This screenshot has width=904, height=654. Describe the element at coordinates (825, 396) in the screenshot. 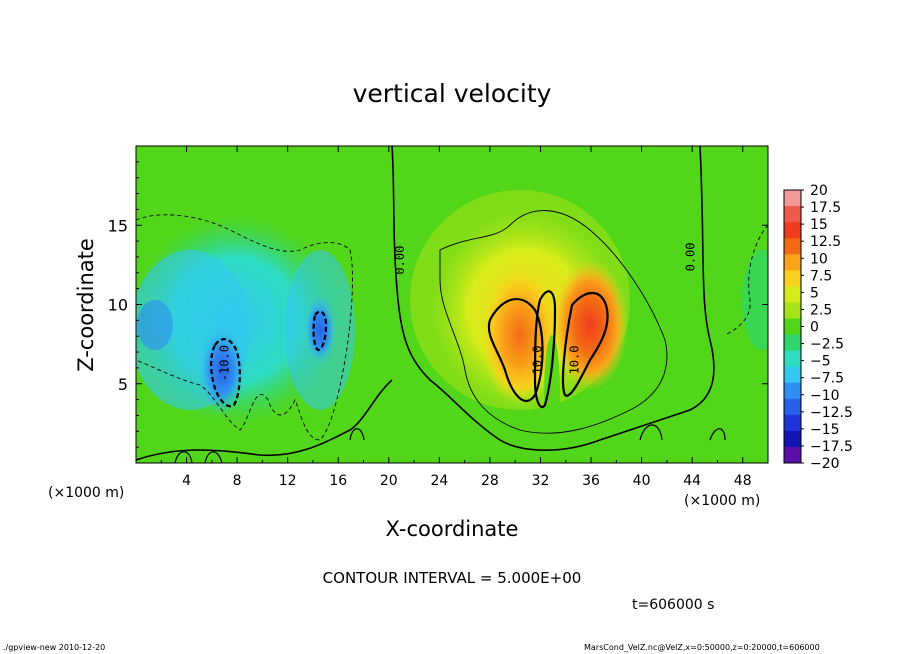

I see `colorbar-label: −10` at that location.